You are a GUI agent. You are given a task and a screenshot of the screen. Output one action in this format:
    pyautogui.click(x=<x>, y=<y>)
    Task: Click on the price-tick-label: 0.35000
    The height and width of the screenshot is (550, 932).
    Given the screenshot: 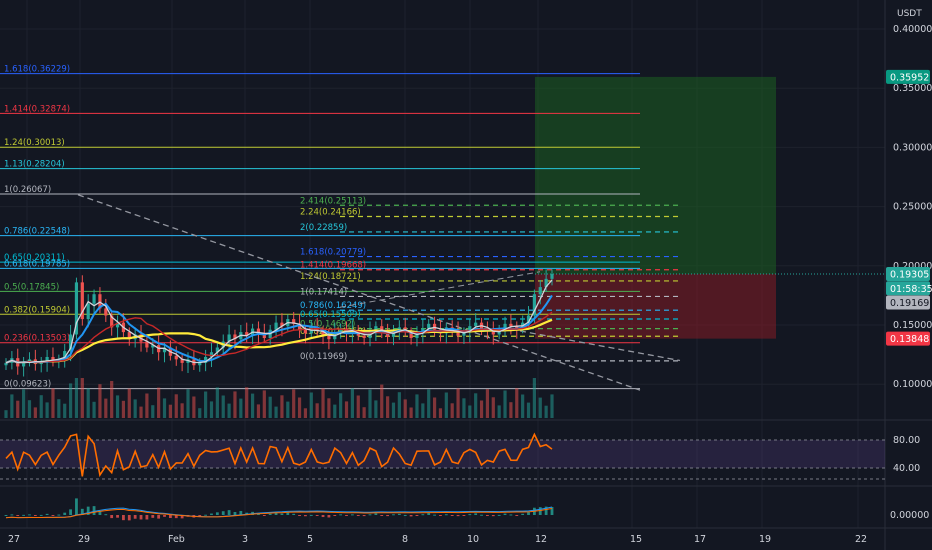 What is the action you would take?
    pyautogui.click(x=912, y=88)
    